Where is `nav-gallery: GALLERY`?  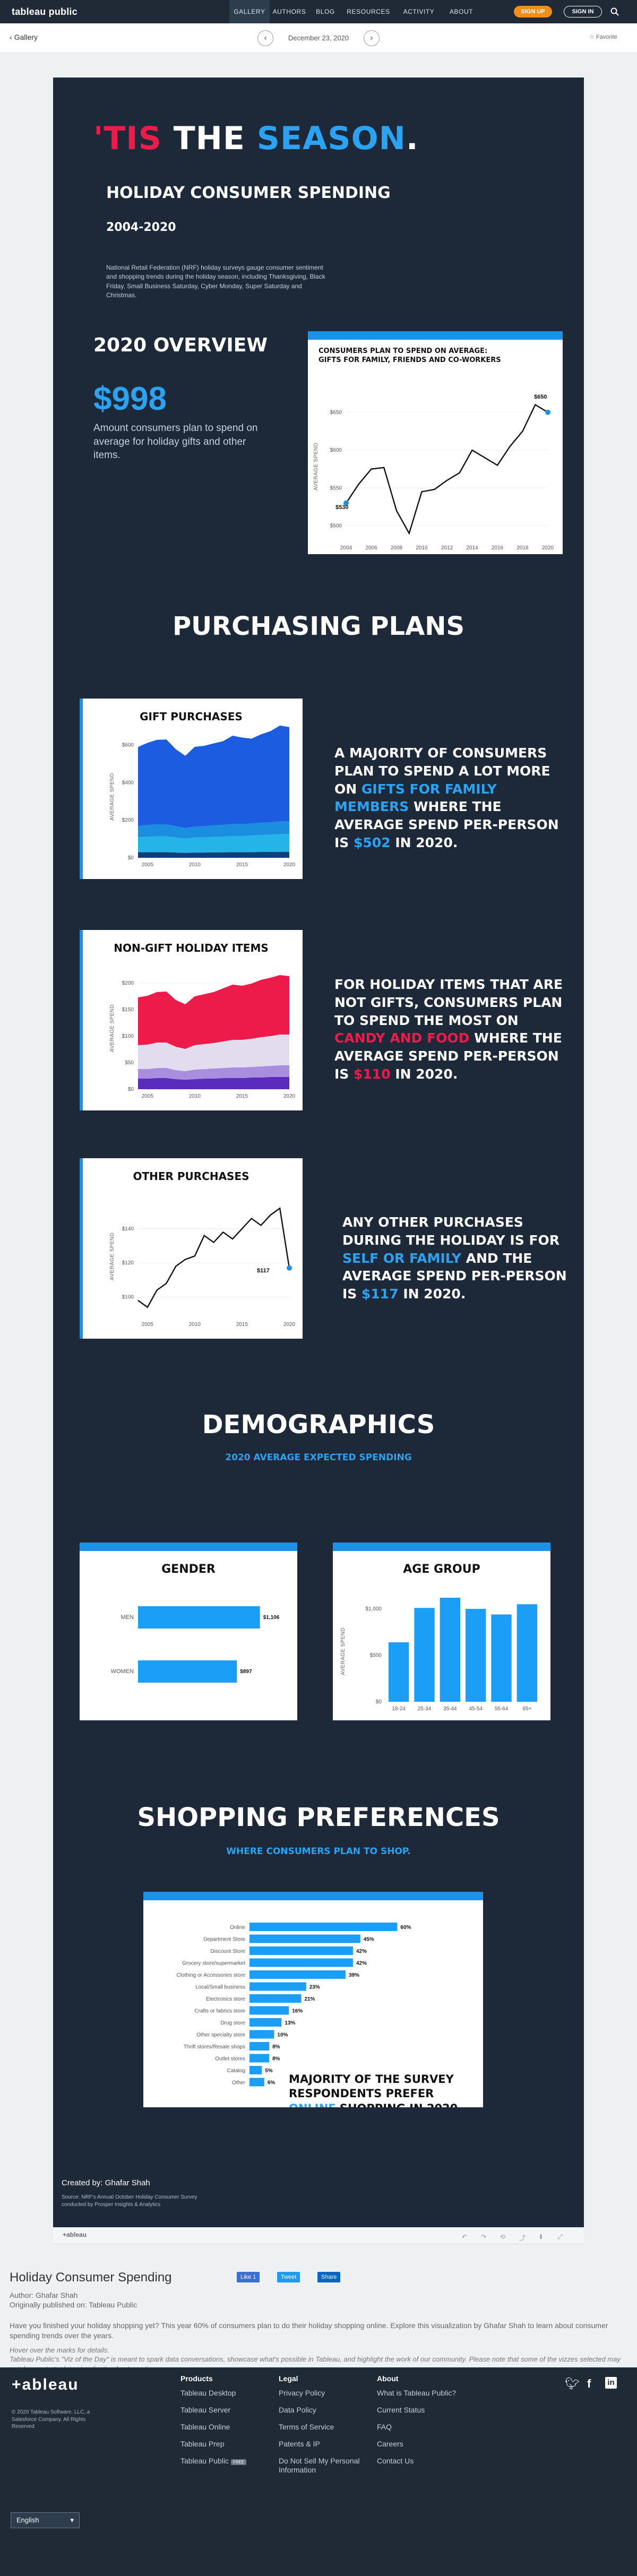 nav-gallery: GALLERY is located at coordinates (249, 11).